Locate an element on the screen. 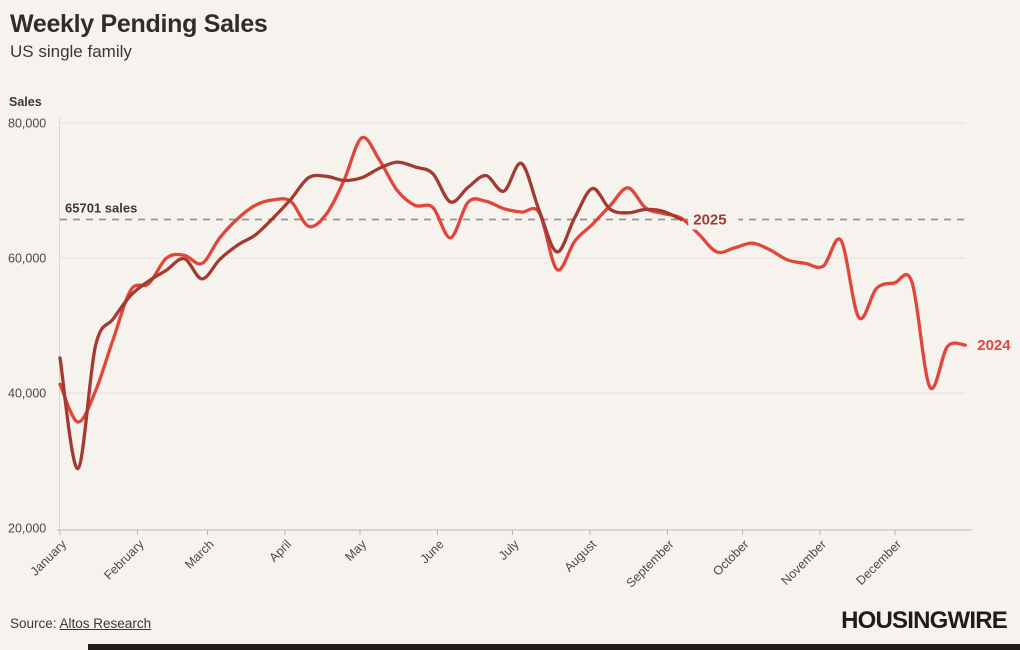 This screenshot has width=1020, height=650. chart-header: Weekly Pending Sales US single family is located at coordinates (139, 36).